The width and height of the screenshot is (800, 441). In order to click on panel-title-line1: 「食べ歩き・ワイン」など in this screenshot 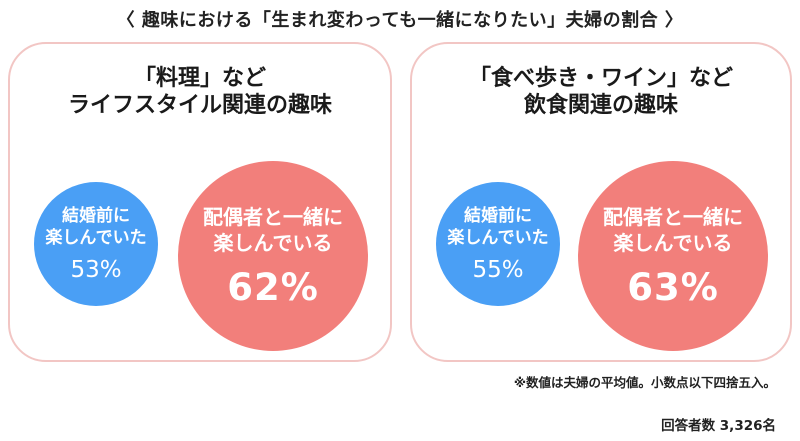, I will do `click(600, 78)`.